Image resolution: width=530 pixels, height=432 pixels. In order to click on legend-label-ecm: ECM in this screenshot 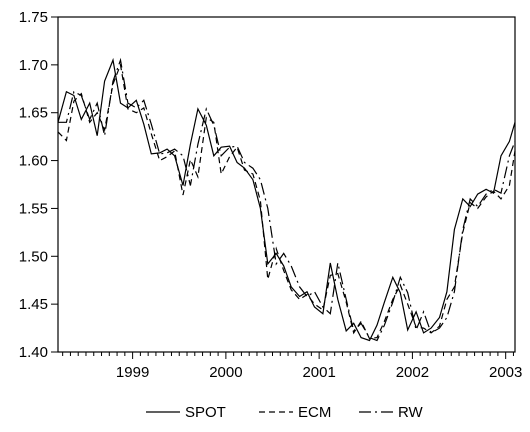, I will do `click(314, 412)`.